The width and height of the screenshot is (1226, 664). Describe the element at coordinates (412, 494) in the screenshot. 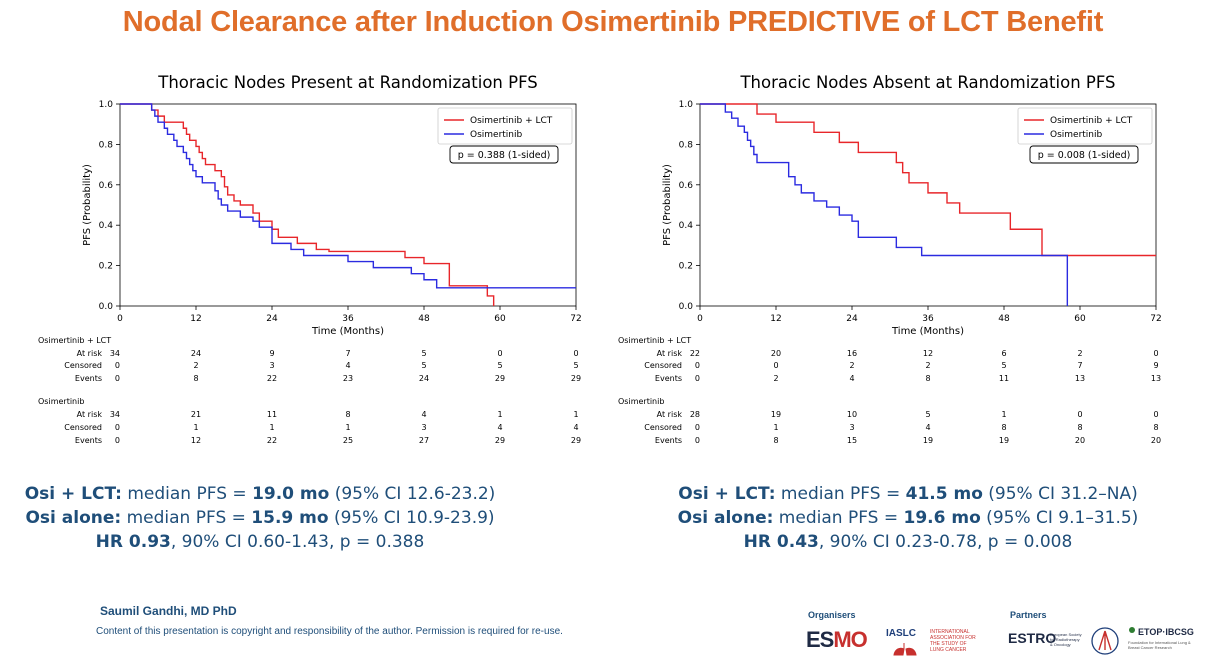

I see `summary-lct-ci: (95% CI 12.6-23.2)` at that location.